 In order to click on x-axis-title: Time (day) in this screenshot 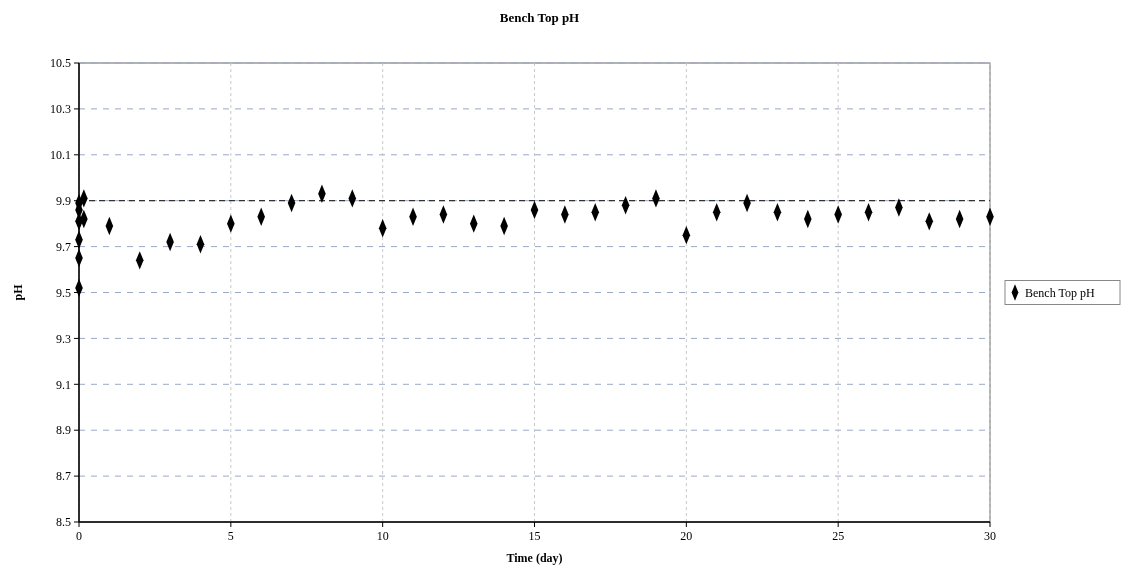, I will do `click(534, 558)`.